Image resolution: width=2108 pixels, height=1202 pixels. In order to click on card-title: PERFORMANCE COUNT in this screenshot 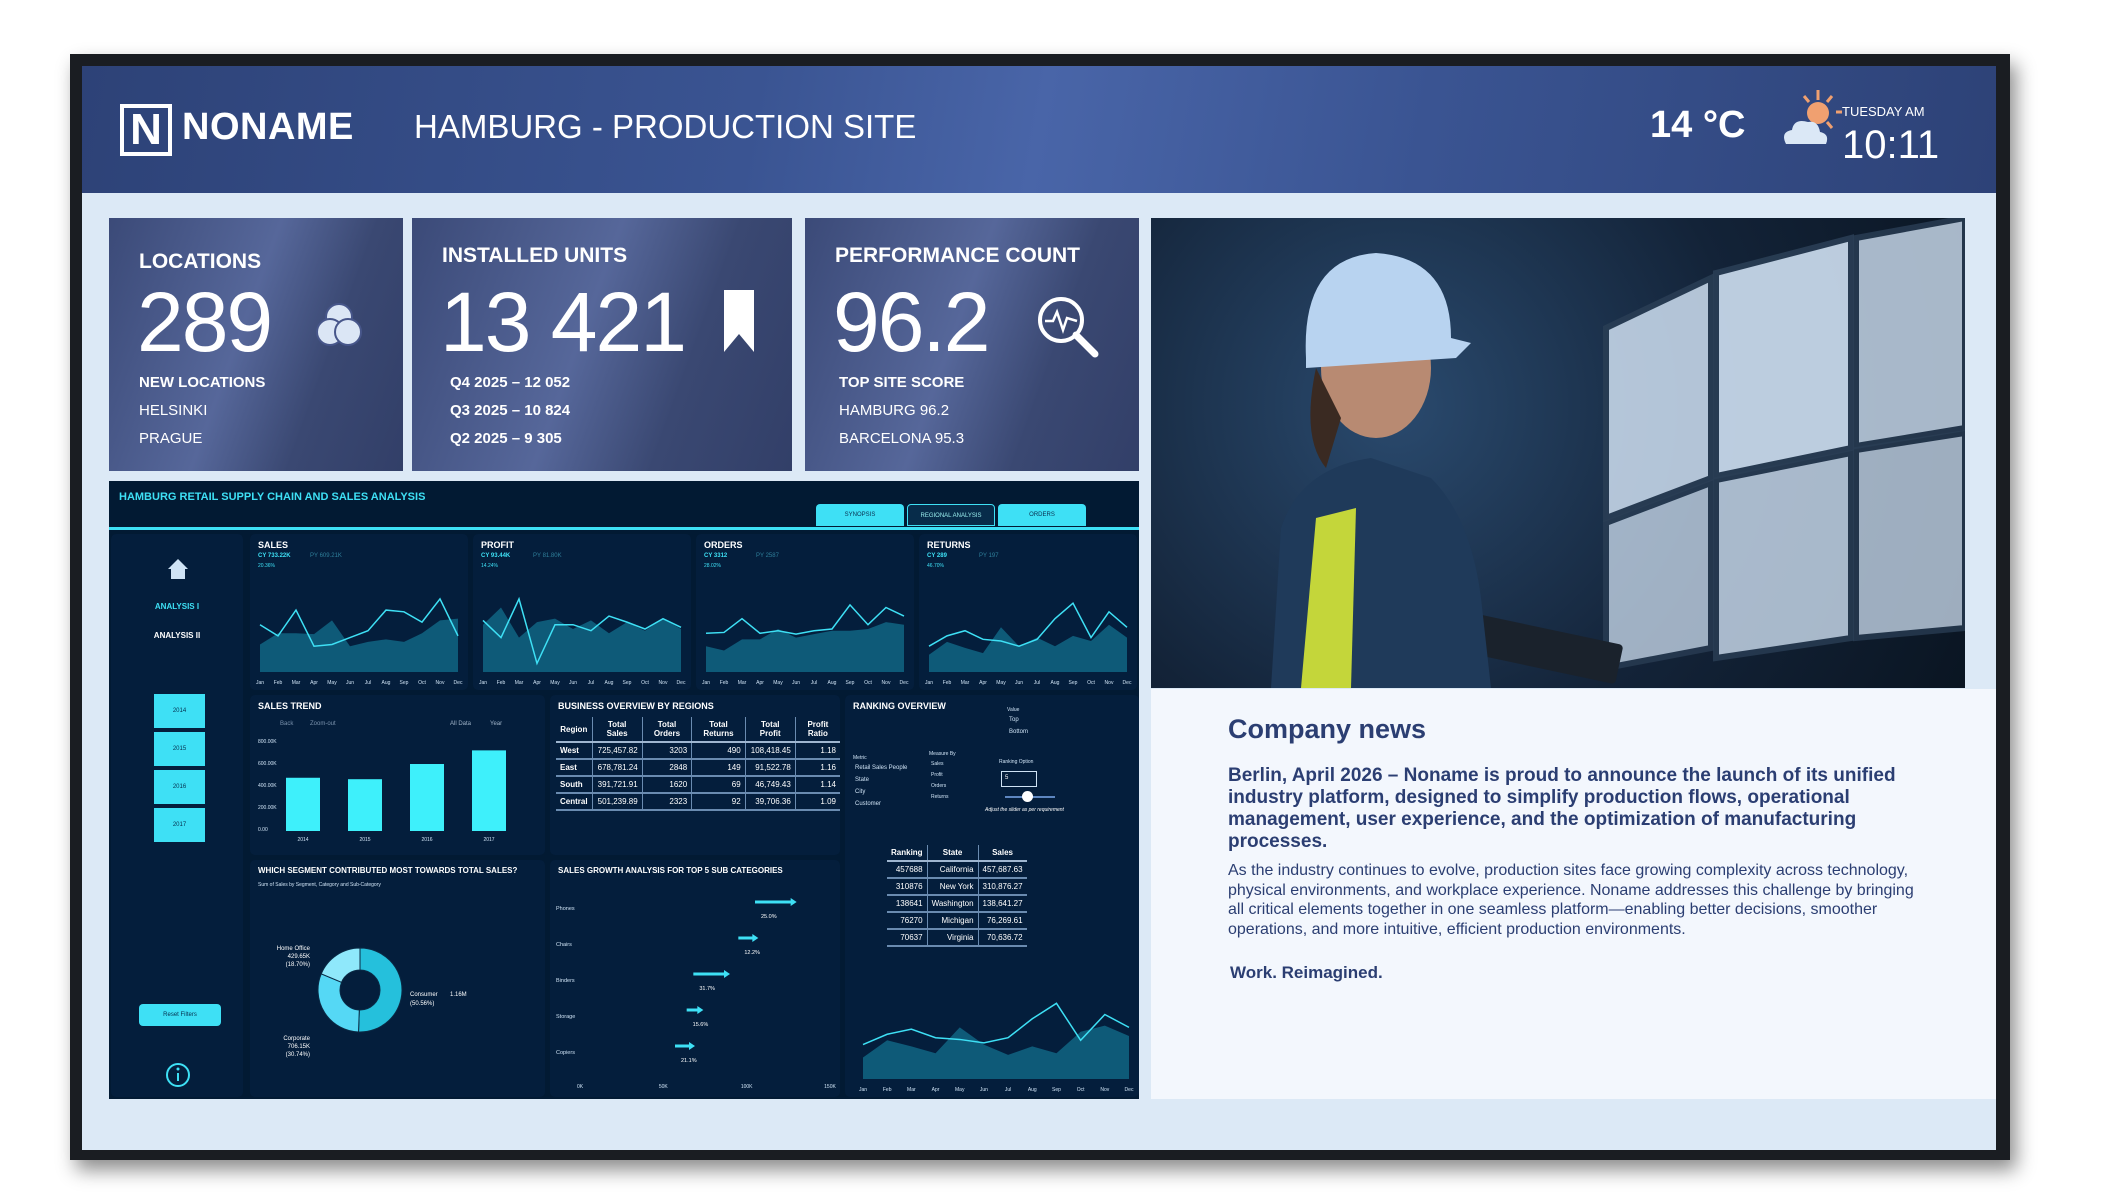, I will do `click(957, 255)`.